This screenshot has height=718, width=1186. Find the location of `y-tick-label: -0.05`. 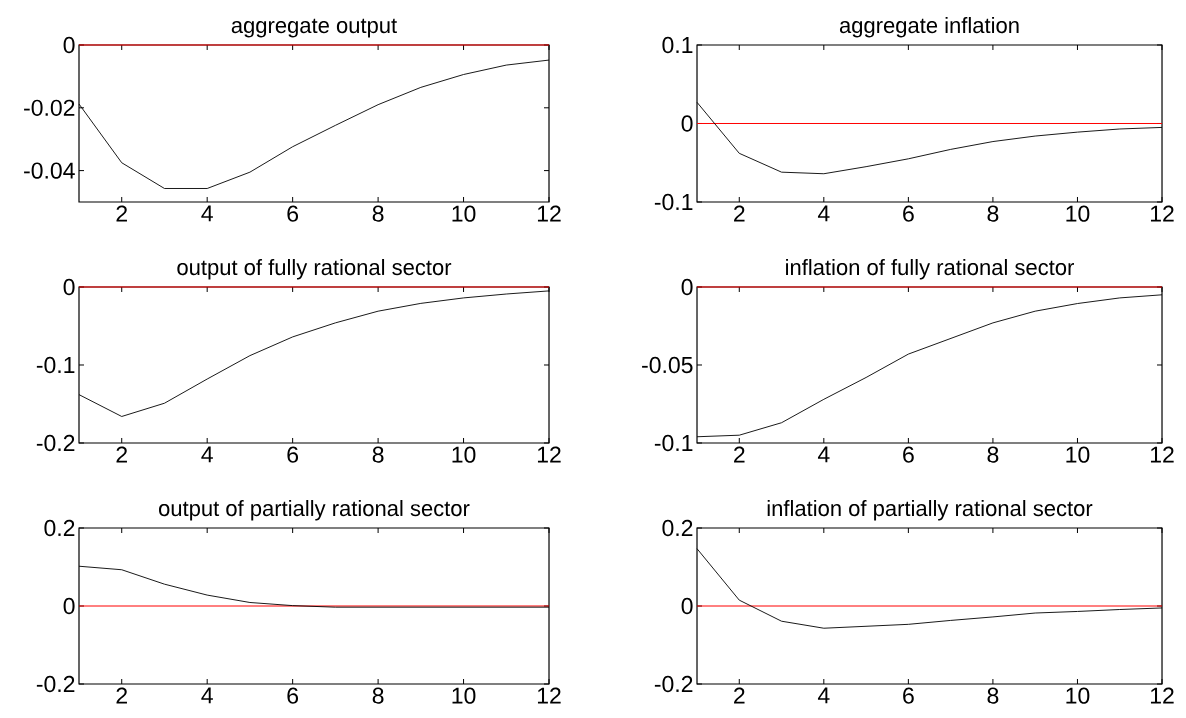

y-tick-label: -0.05 is located at coordinates (667, 365).